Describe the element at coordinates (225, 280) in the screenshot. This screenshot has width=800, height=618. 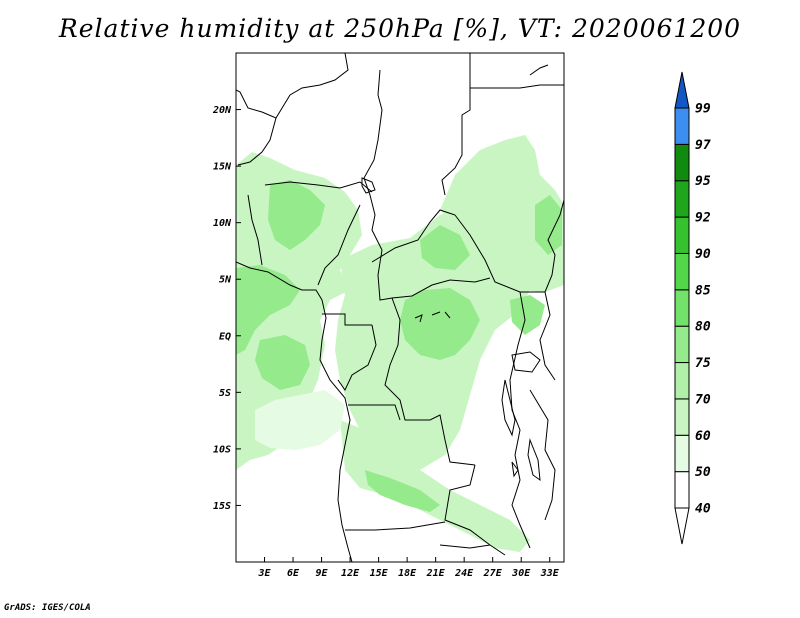
I see `lat-tick-label: 5N` at that location.